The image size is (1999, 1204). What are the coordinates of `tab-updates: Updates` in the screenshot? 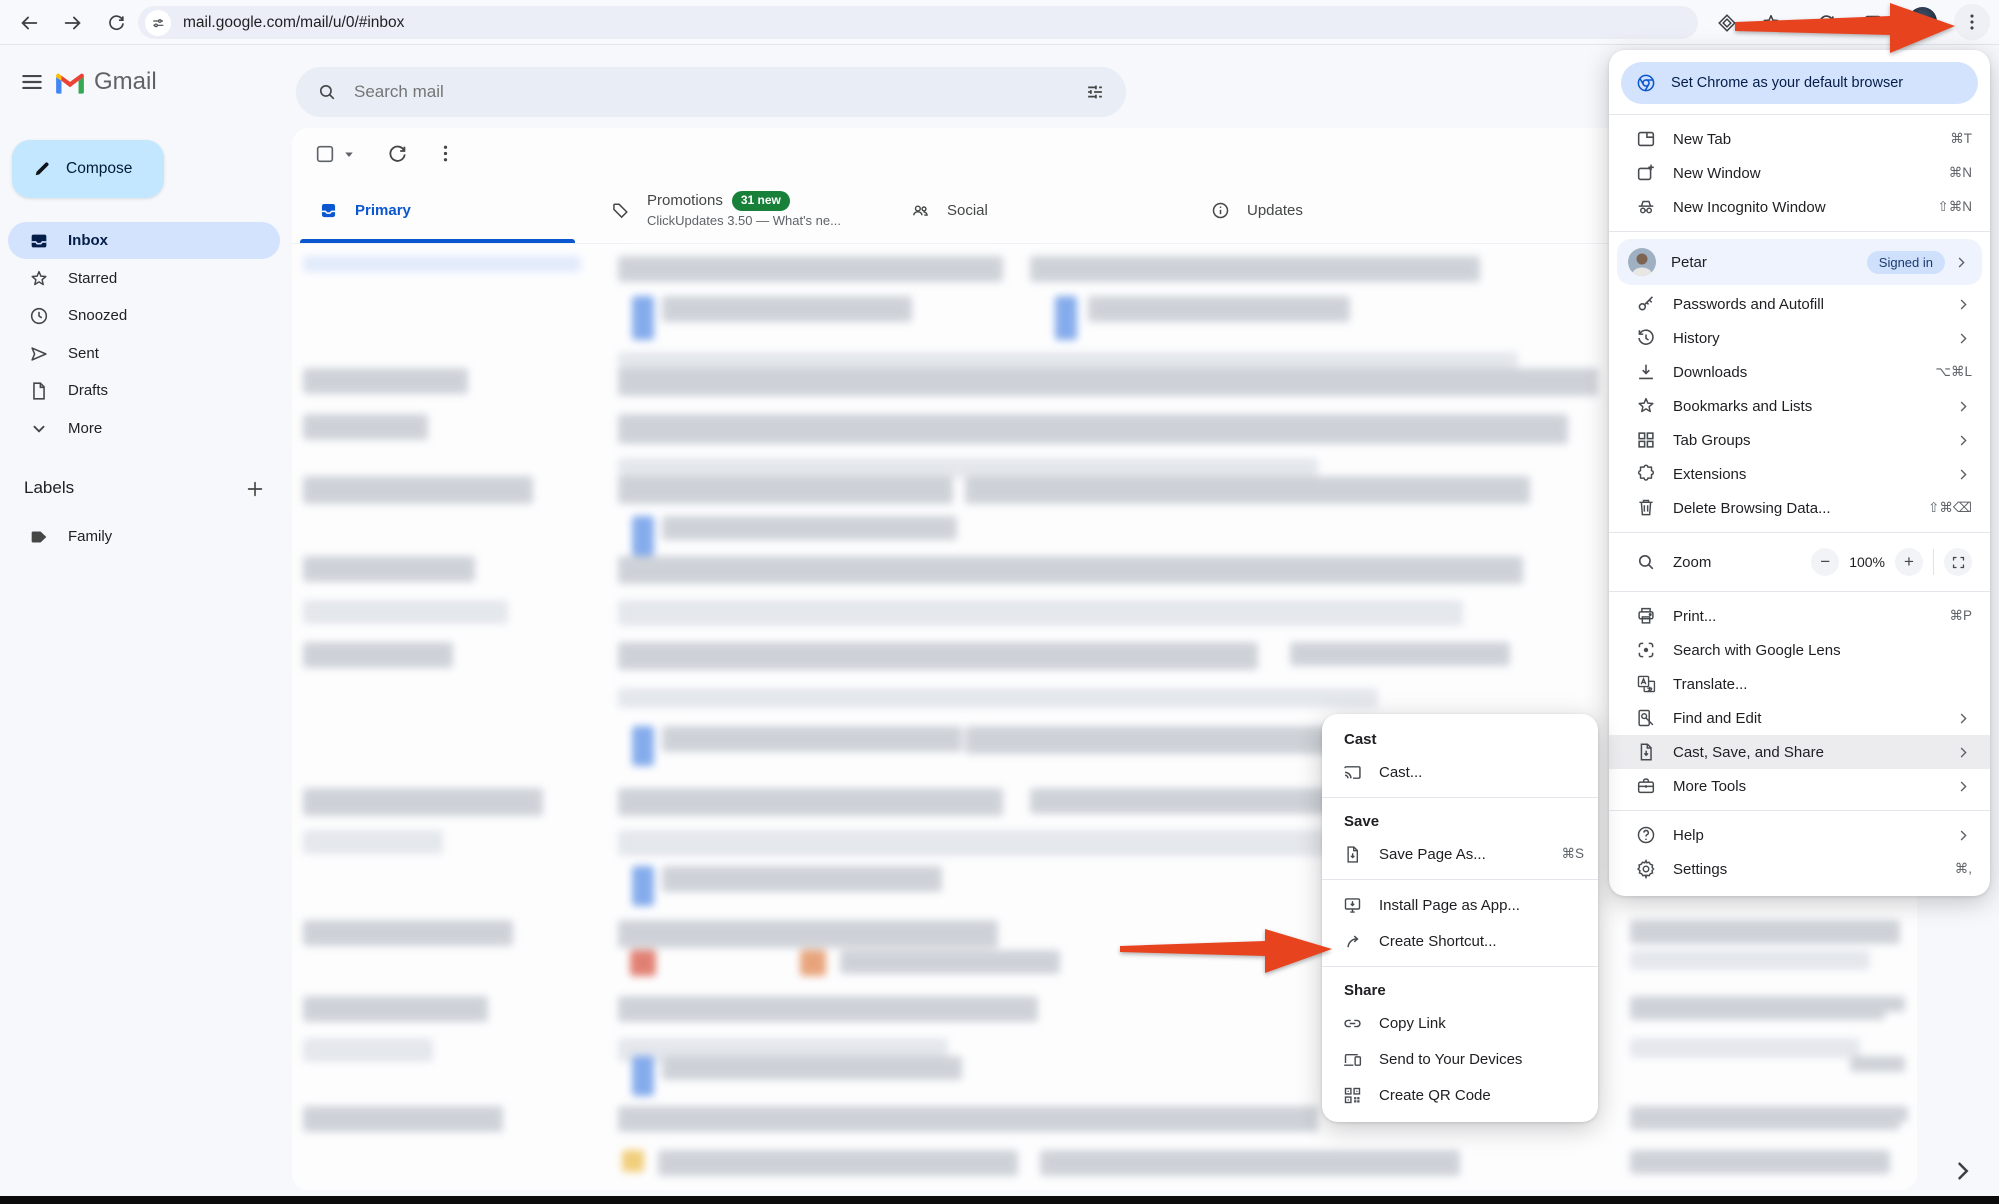 It's located at (1256, 210).